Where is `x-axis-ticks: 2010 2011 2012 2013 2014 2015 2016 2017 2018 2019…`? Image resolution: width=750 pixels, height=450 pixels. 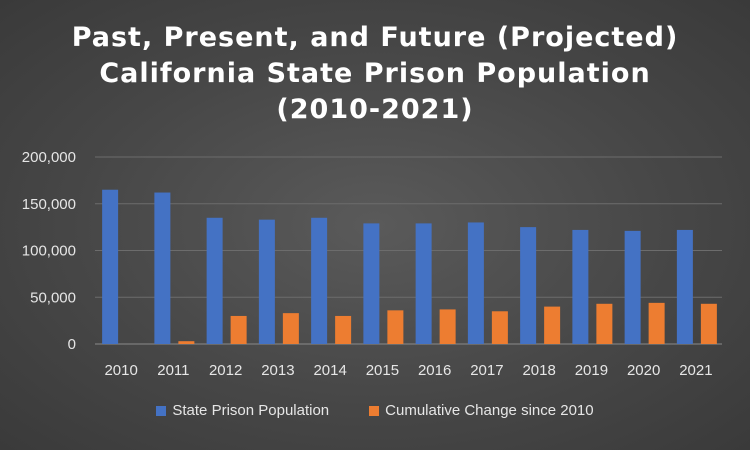
x-axis-ticks: 2010 2011 2012 2013 2014 2015 2016 2017 2018 2019… is located at coordinates (408, 370).